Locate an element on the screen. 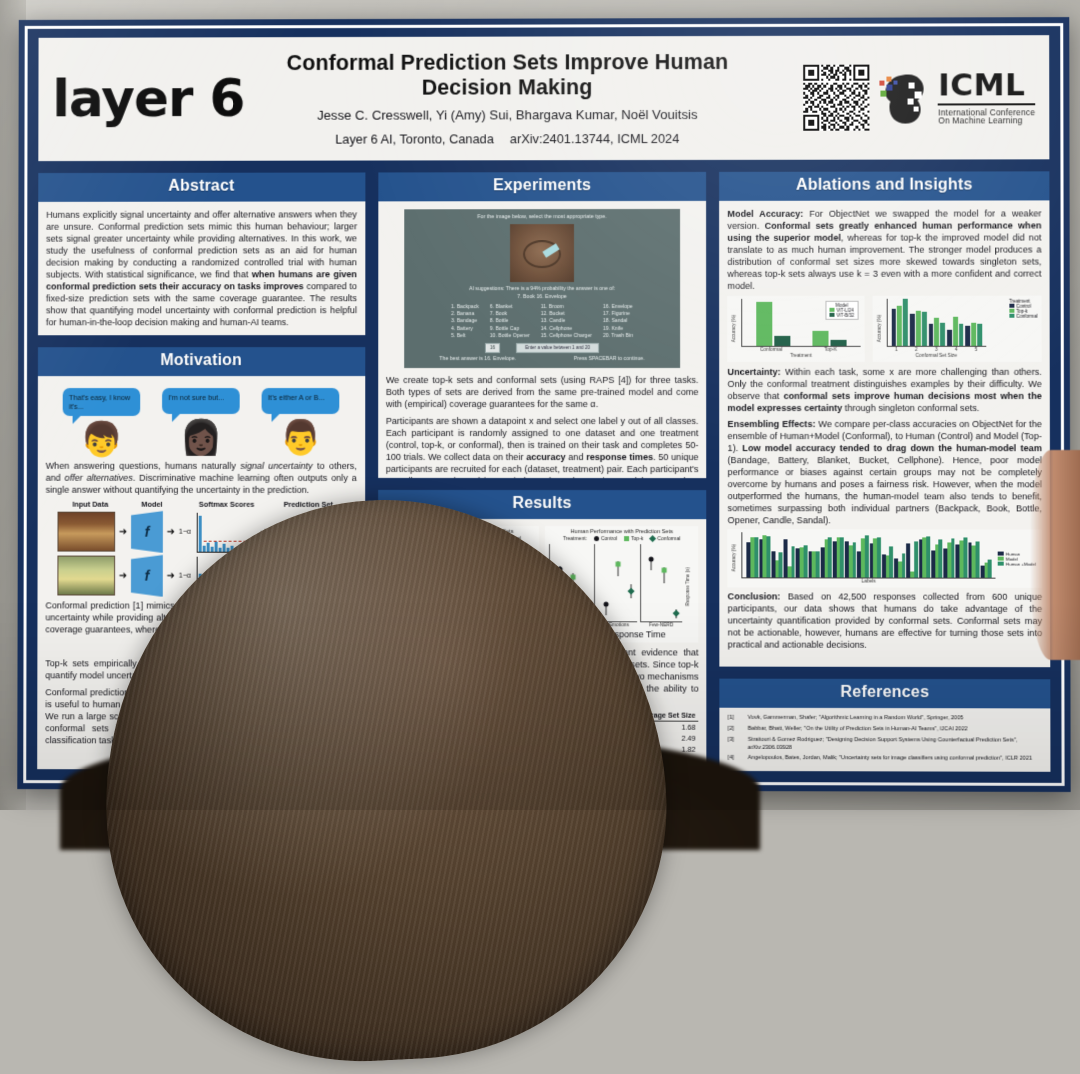  rt-ylabel: Response Time (s) is located at coordinates (688, 586).